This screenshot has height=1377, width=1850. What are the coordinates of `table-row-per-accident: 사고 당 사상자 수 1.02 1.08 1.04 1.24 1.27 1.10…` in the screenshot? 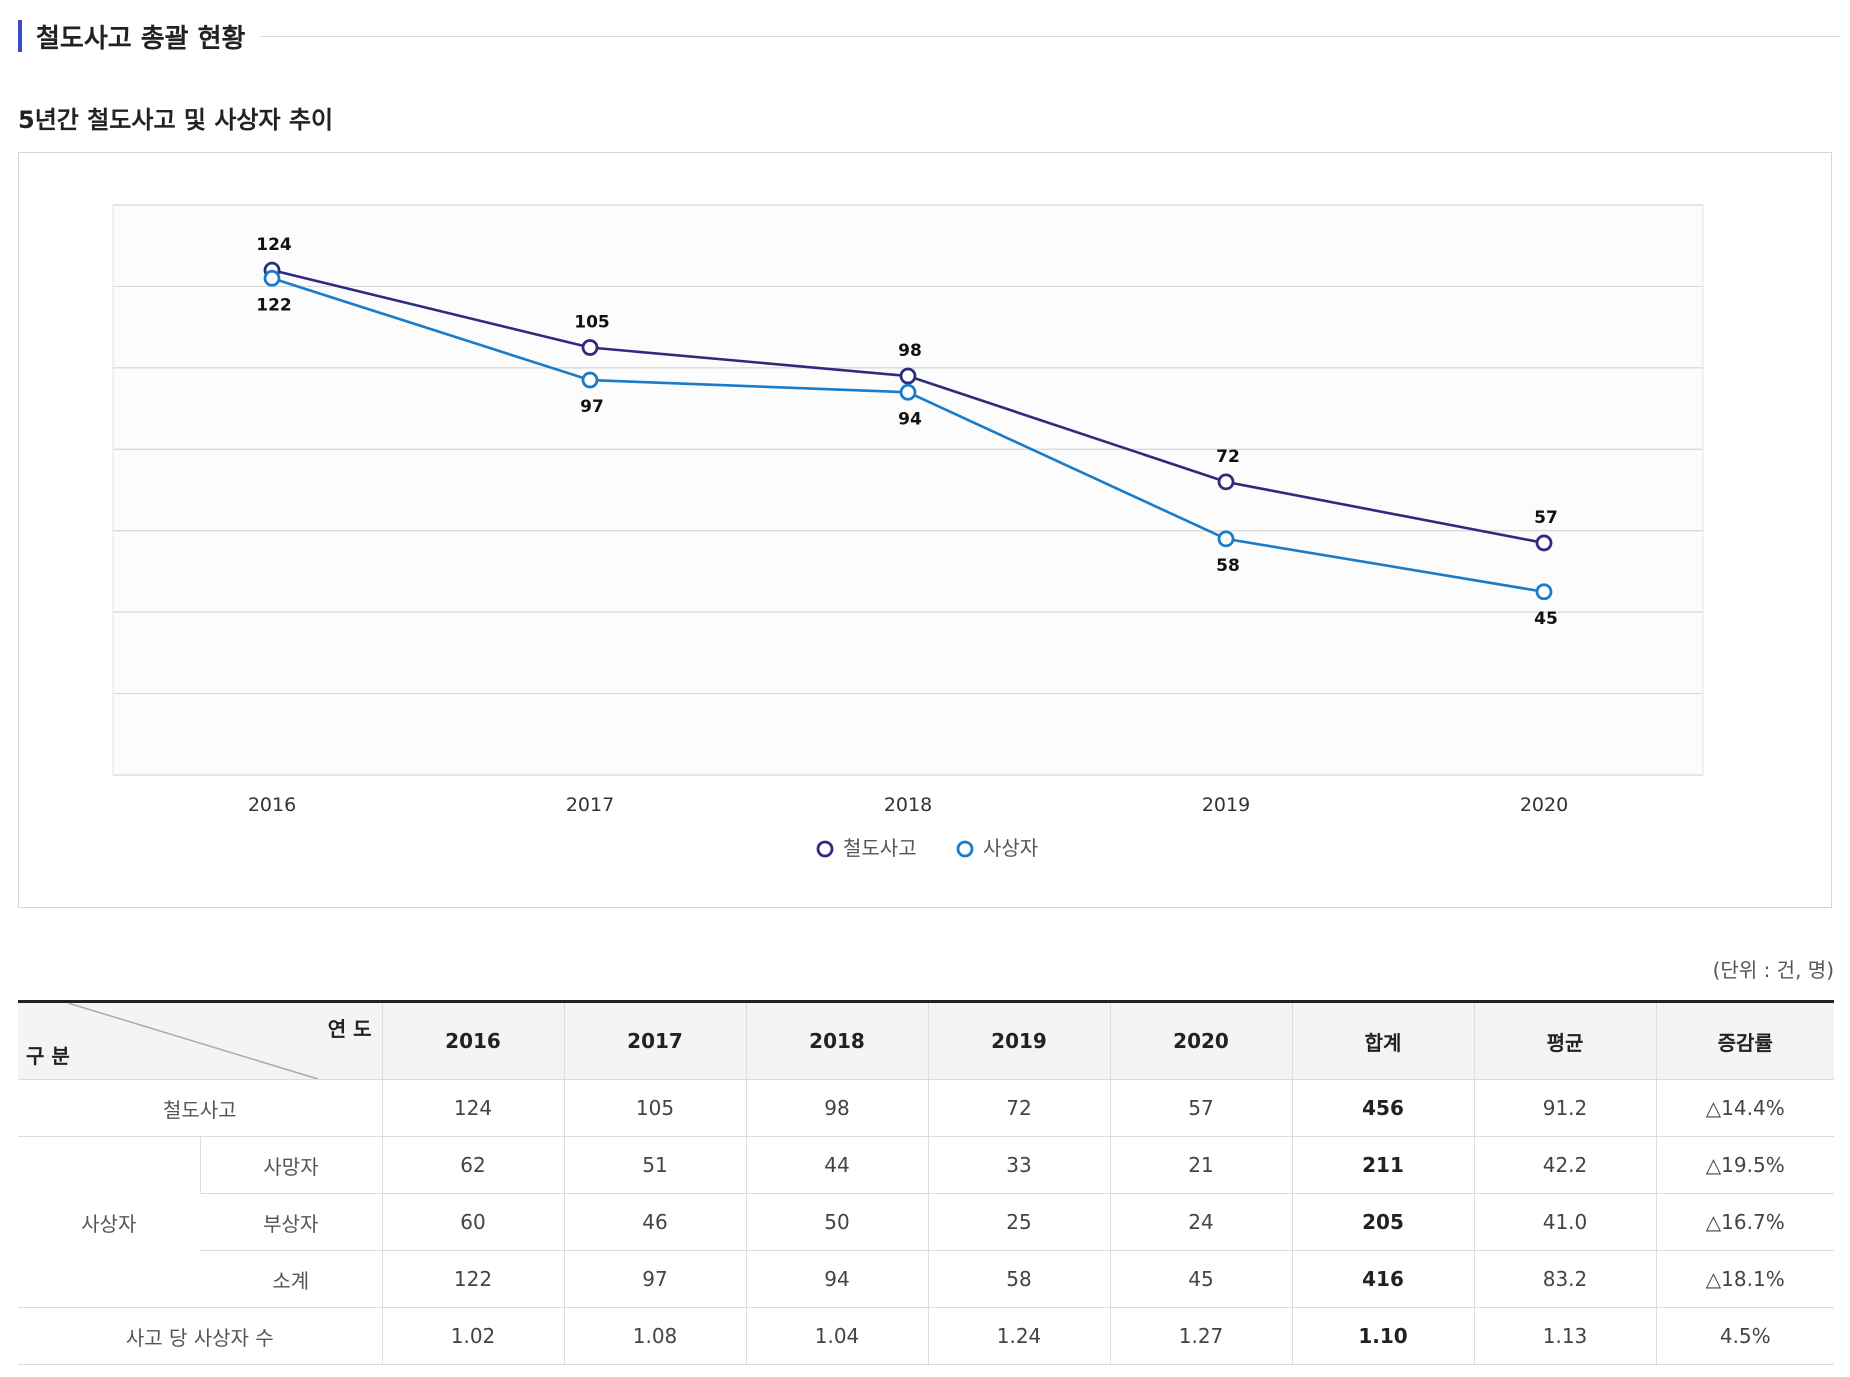 It's located at (926, 1336).